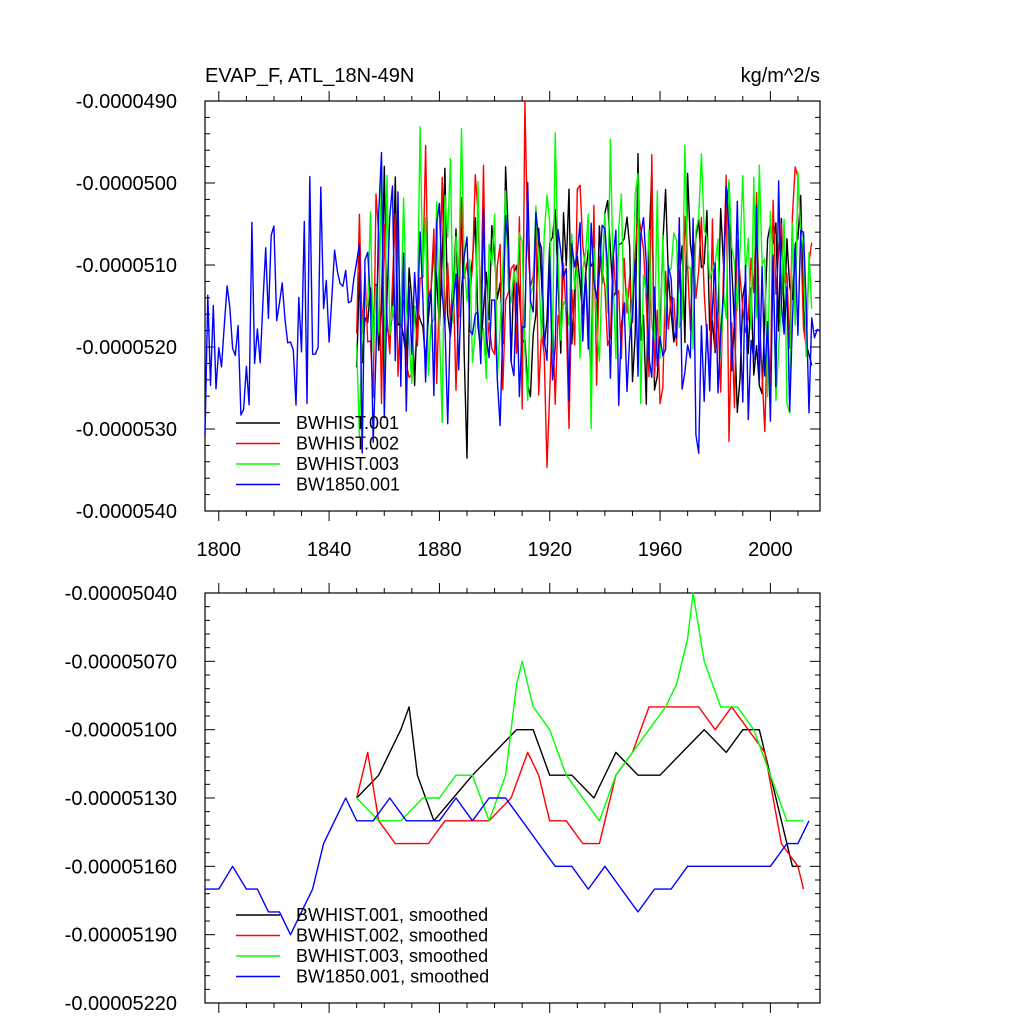 Image resolution: width=1024 pixels, height=1024 pixels. What do you see at coordinates (660, 550) in the screenshot?
I see `x-tick-label: 1960` at bounding box center [660, 550].